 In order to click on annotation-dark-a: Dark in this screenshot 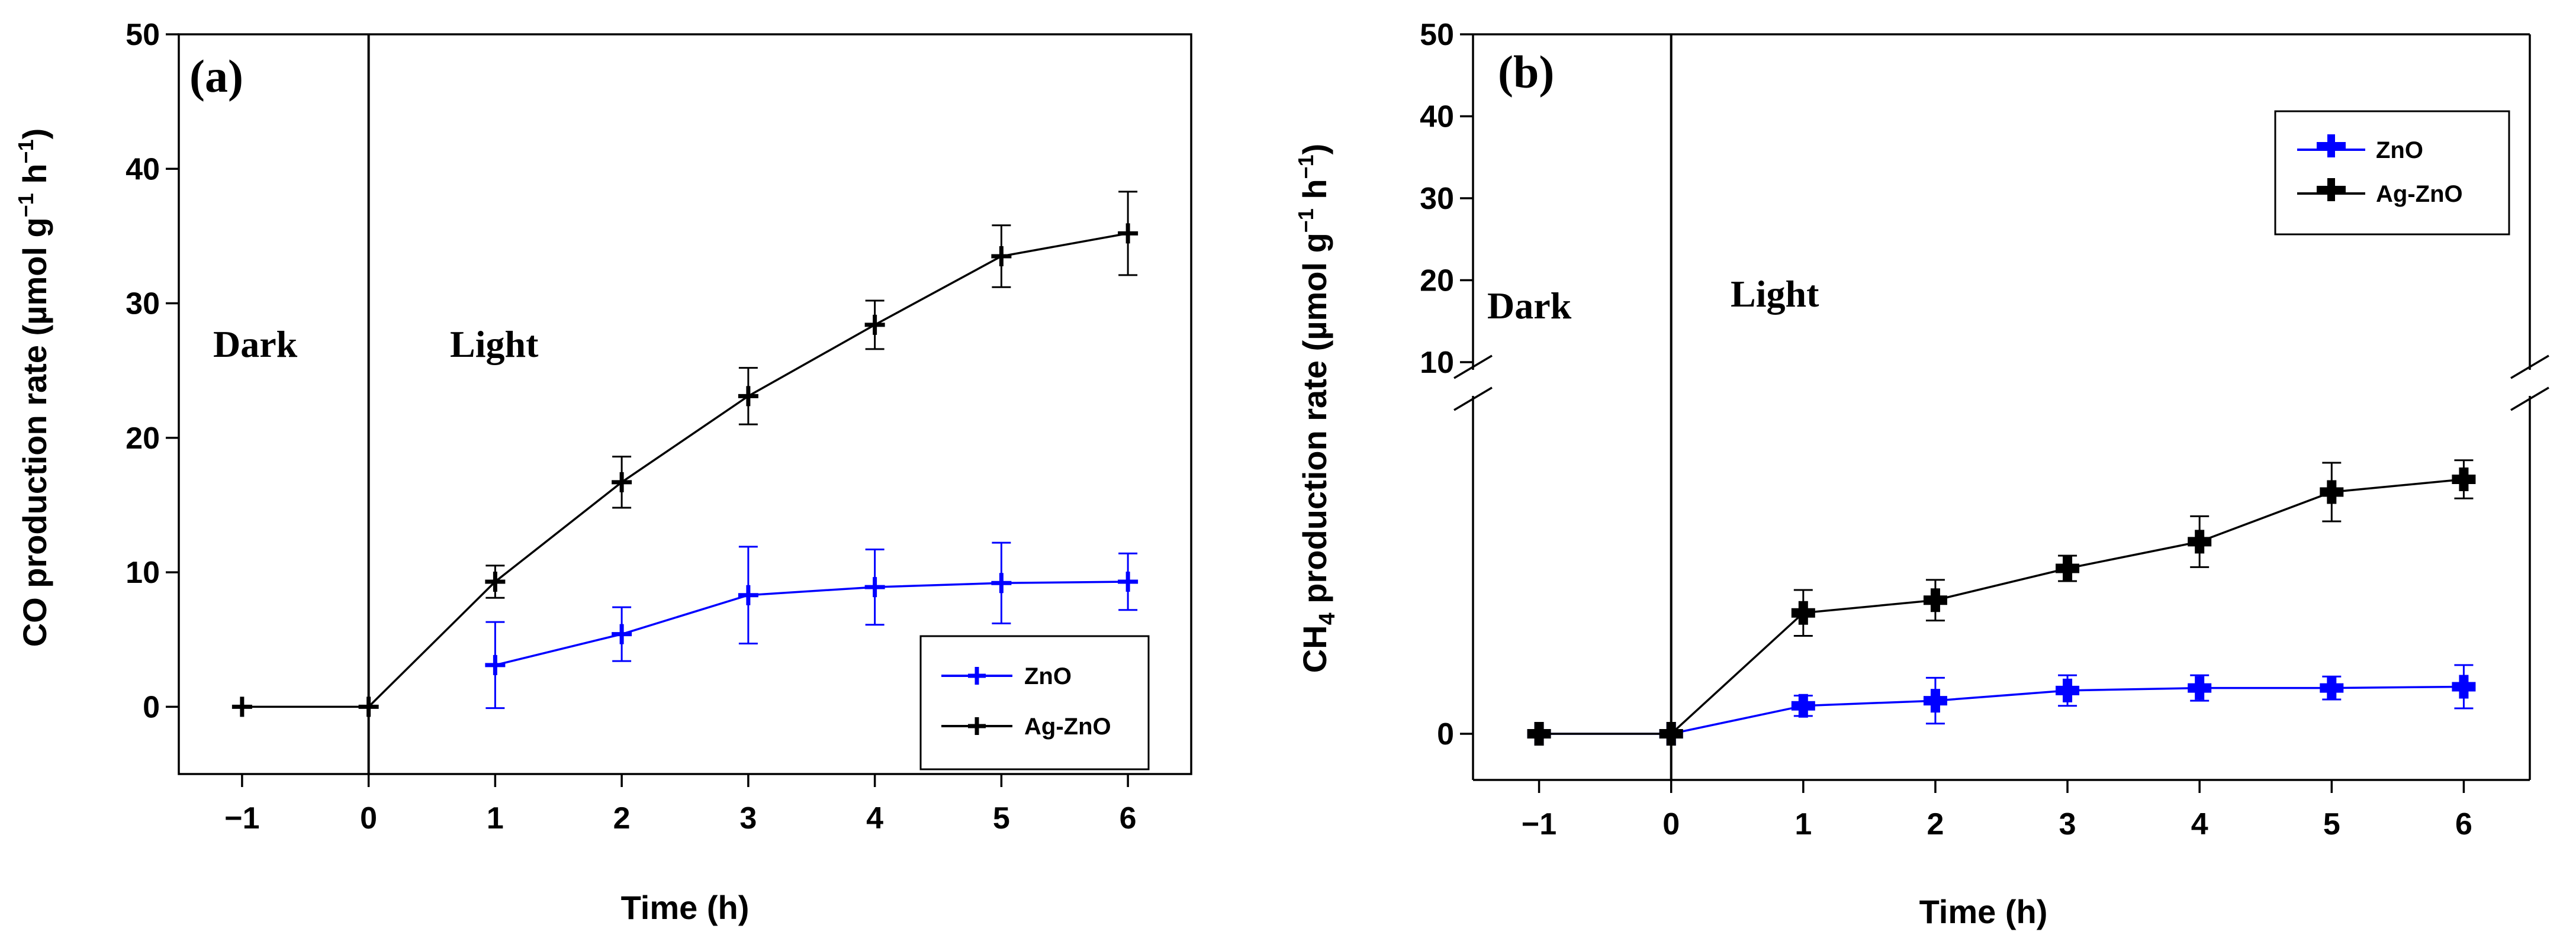, I will do `click(255, 344)`.